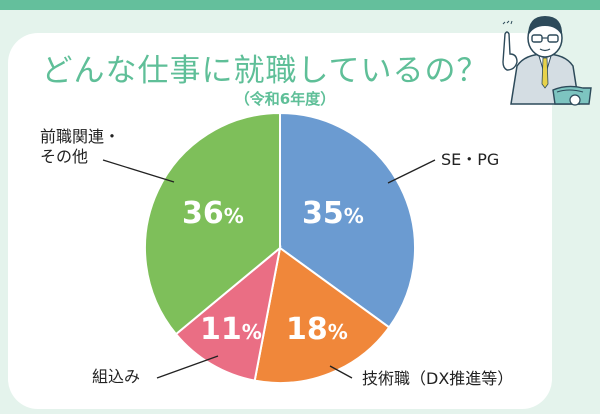 This screenshot has height=414, width=600. I want to click on slice-other, so click(212, 223).